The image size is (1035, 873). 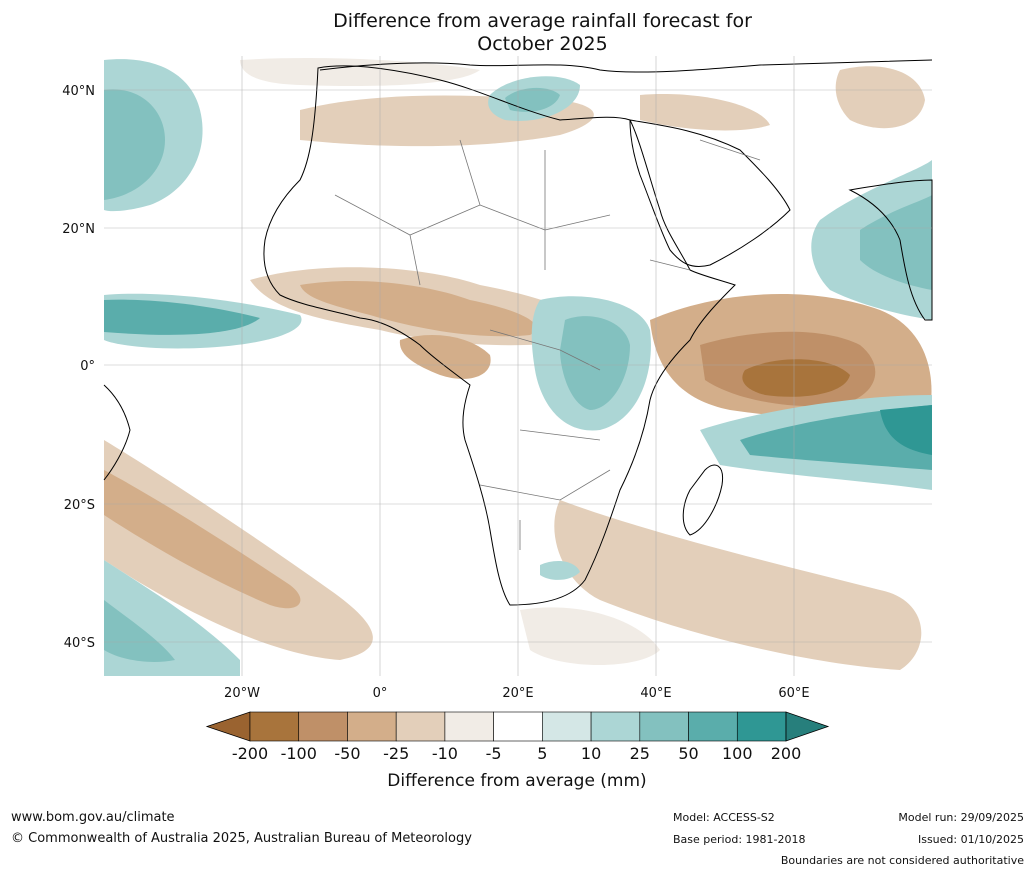 What do you see at coordinates (724, 817) in the screenshot?
I see `footer-model: Model: ACCESS-S2` at bounding box center [724, 817].